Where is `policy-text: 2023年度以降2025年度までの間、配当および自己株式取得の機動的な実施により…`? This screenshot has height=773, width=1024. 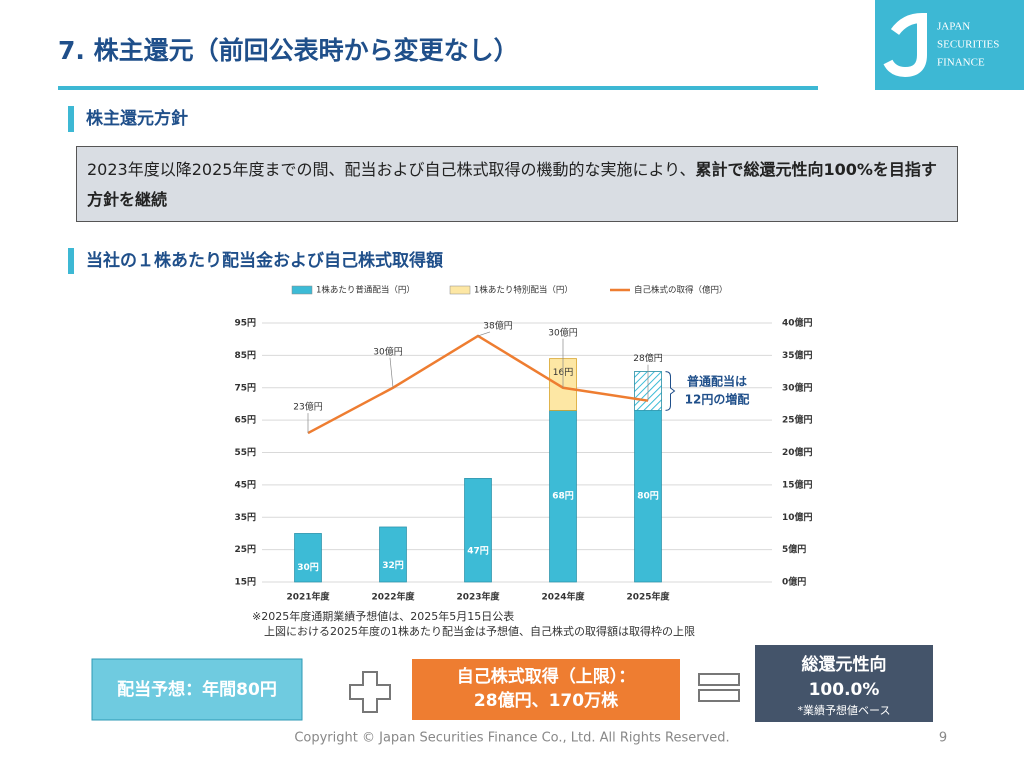
policy-text: 2023年度以降2025年度までの間、配当および自己株式取得の機動的な実施により… is located at coordinates (517, 184).